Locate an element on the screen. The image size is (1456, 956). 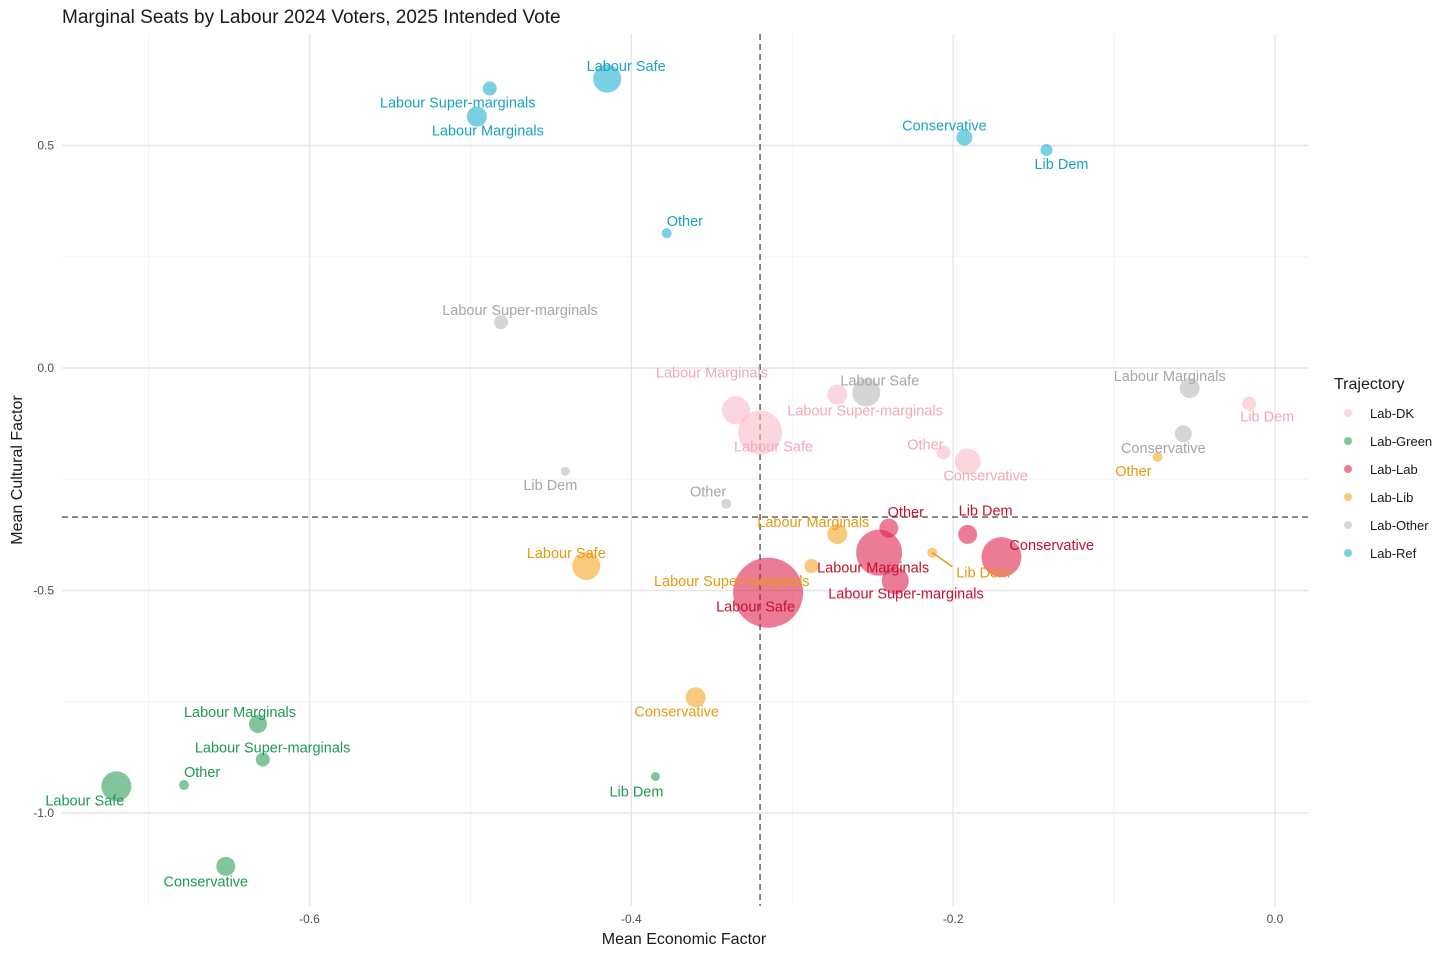
point-lab-lib-other is located at coordinates (1157, 457).